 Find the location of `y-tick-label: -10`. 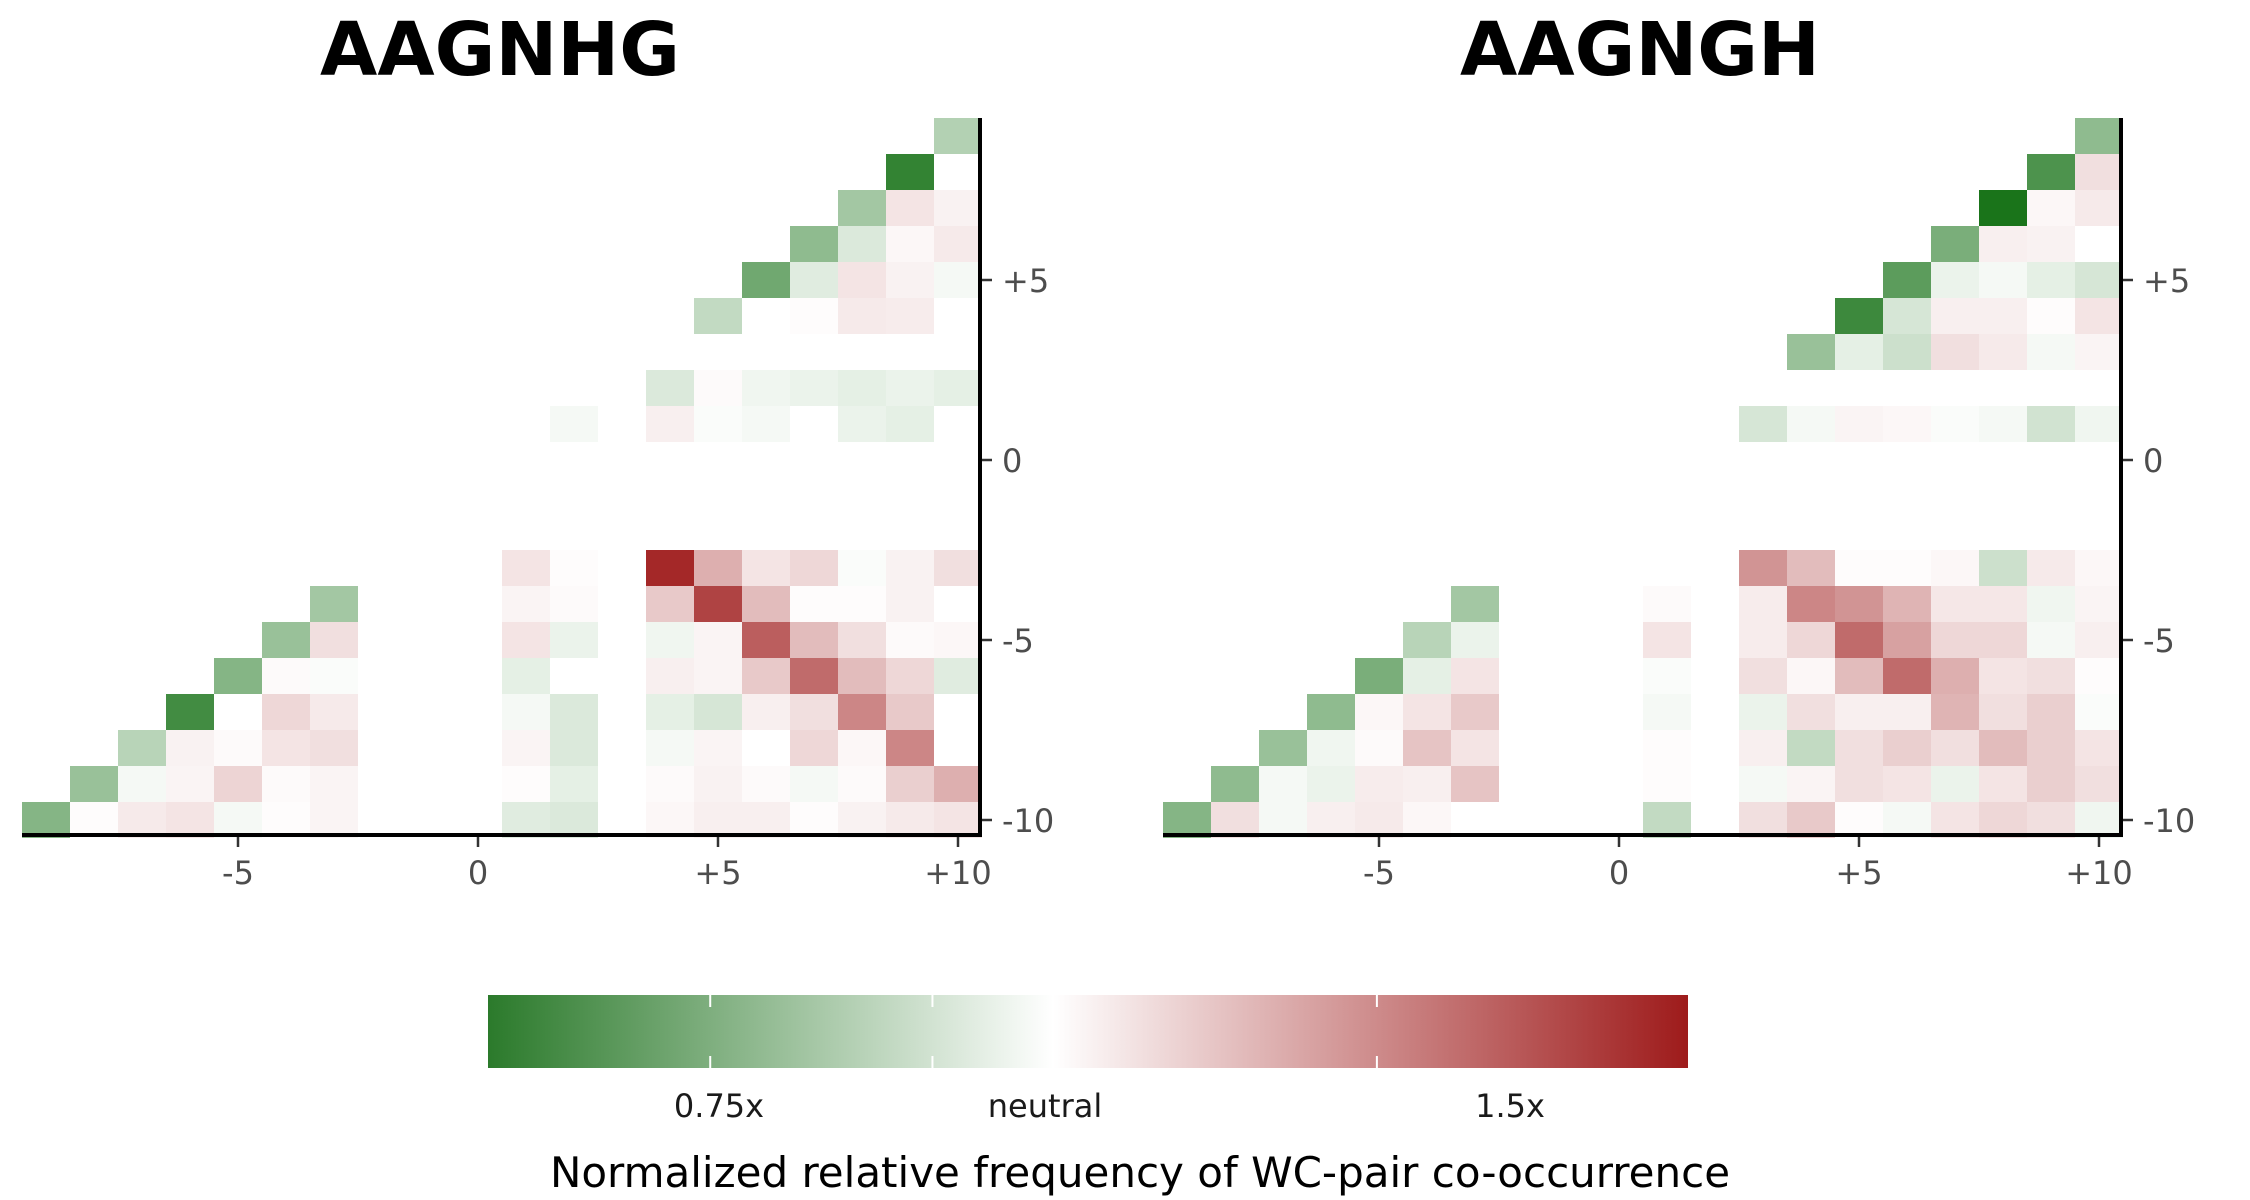

y-tick-label: -10 is located at coordinates (2169, 821).